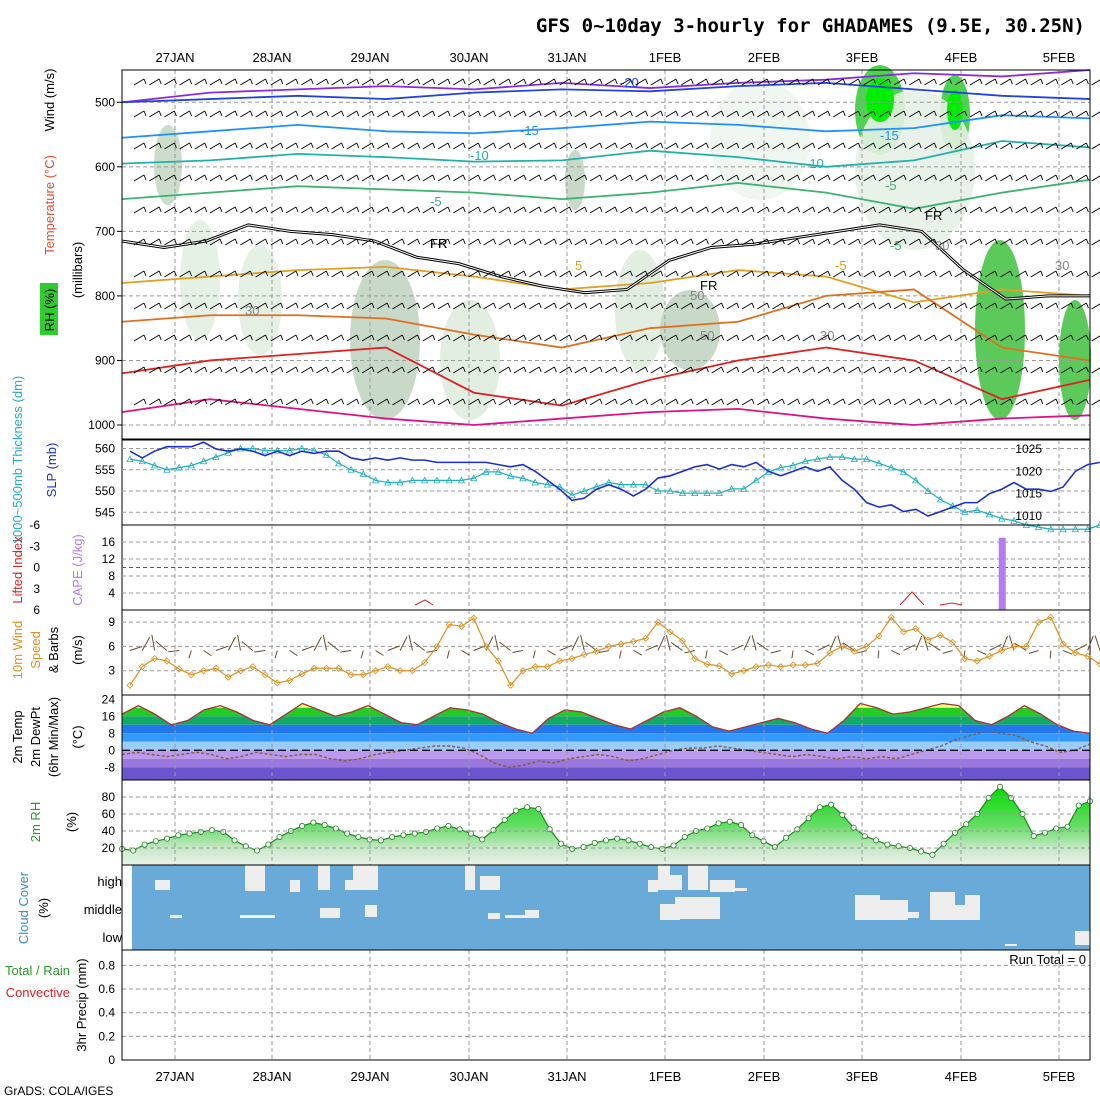 Image resolution: width=1100 pixels, height=1100 pixels. What do you see at coordinates (35, 822) in the screenshot?
I see `ylabel-2m-rh: 2m RH` at bounding box center [35, 822].